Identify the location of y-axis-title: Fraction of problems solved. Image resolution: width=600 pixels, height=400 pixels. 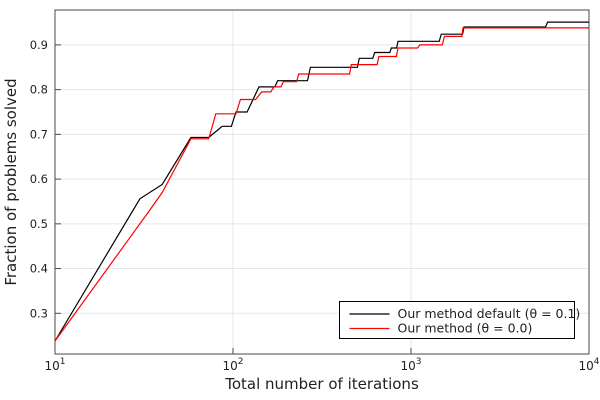
(11, 181).